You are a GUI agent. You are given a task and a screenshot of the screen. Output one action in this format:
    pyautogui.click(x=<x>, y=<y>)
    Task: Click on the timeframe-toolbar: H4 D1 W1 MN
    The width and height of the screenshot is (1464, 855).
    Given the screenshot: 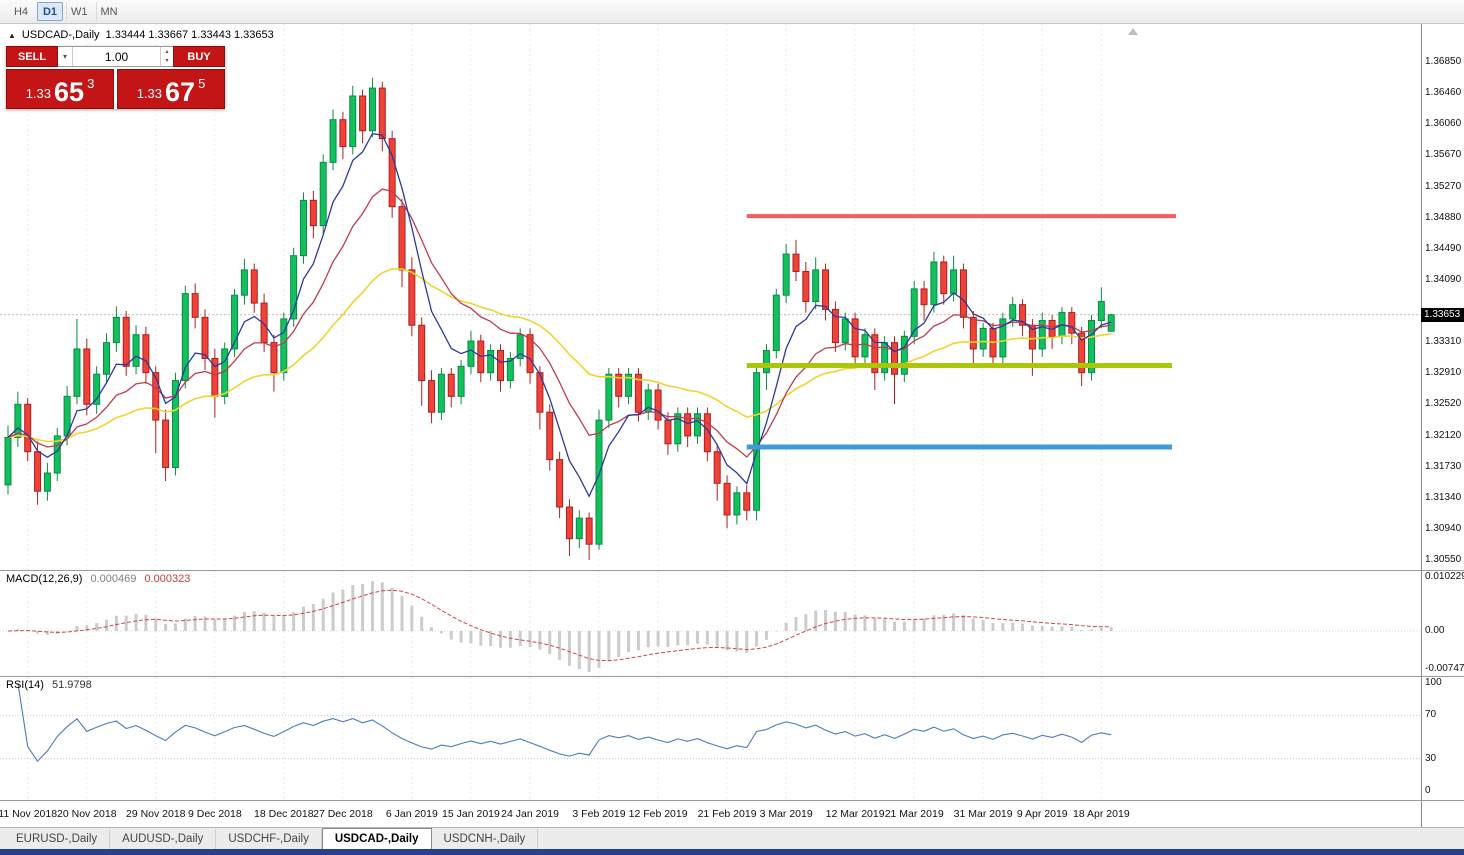 What is the action you would take?
    pyautogui.click(x=732, y=12)
    